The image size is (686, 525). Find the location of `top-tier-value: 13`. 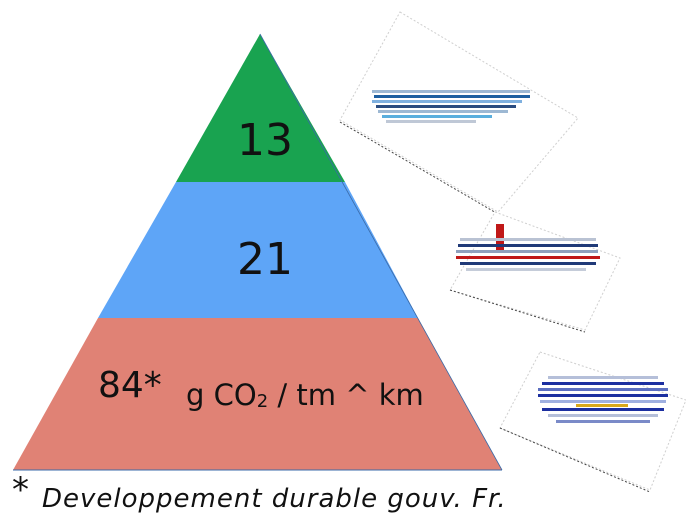

top-tier-value: 13 is located at coordinates (265, 140).